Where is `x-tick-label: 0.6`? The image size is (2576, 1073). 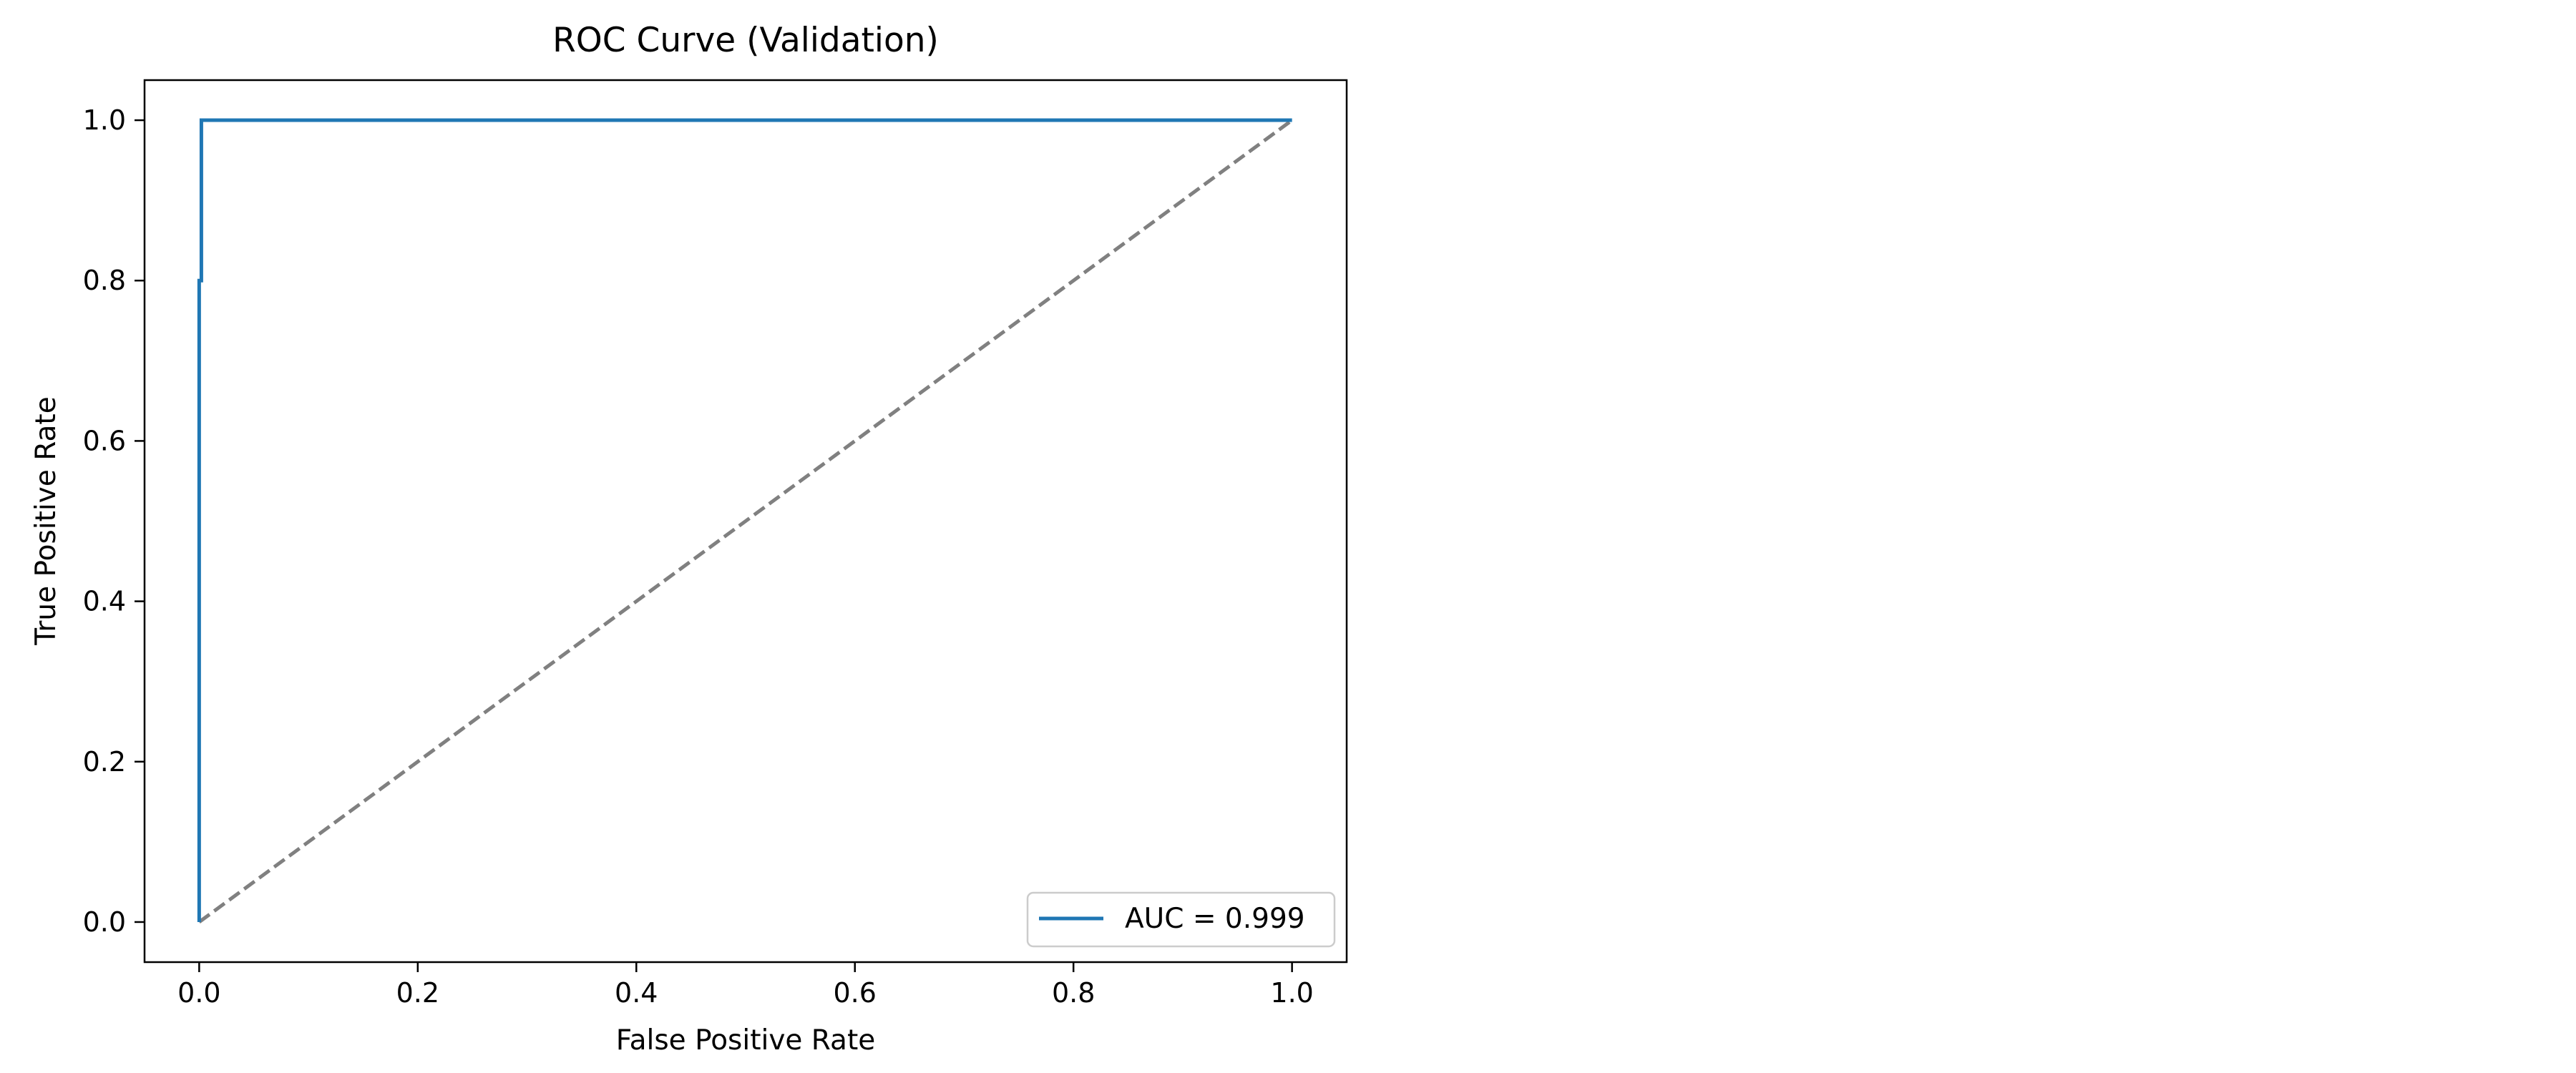
x-tick-label: 0.6 is located at coordinates (855, 993).